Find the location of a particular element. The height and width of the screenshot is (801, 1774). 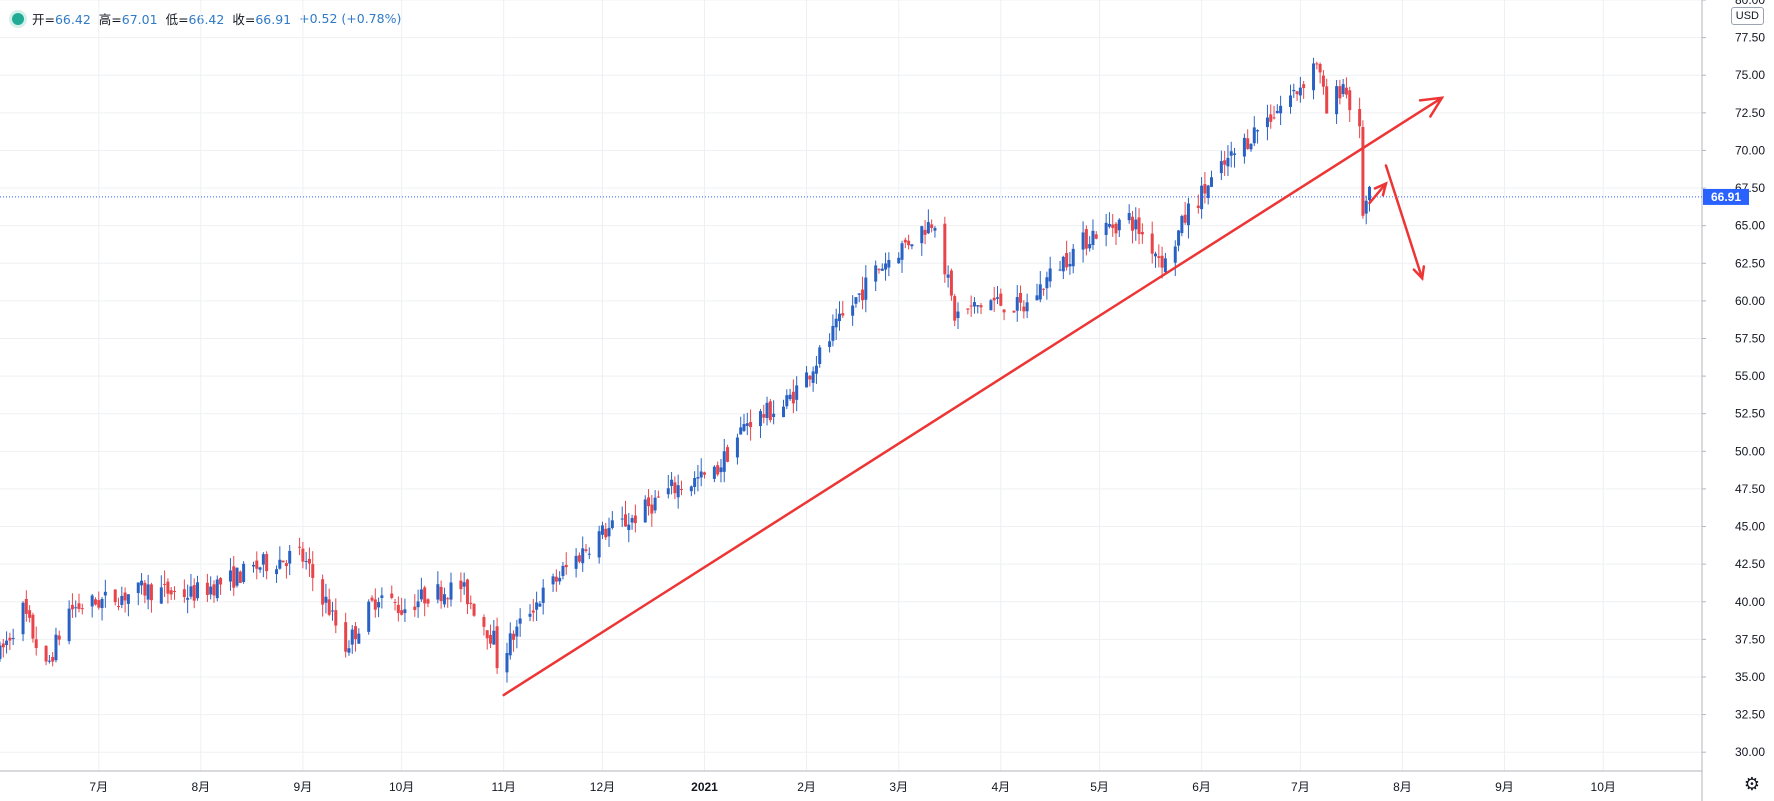

legend-close: 收=66.91 is located at coordinates (262, 19).